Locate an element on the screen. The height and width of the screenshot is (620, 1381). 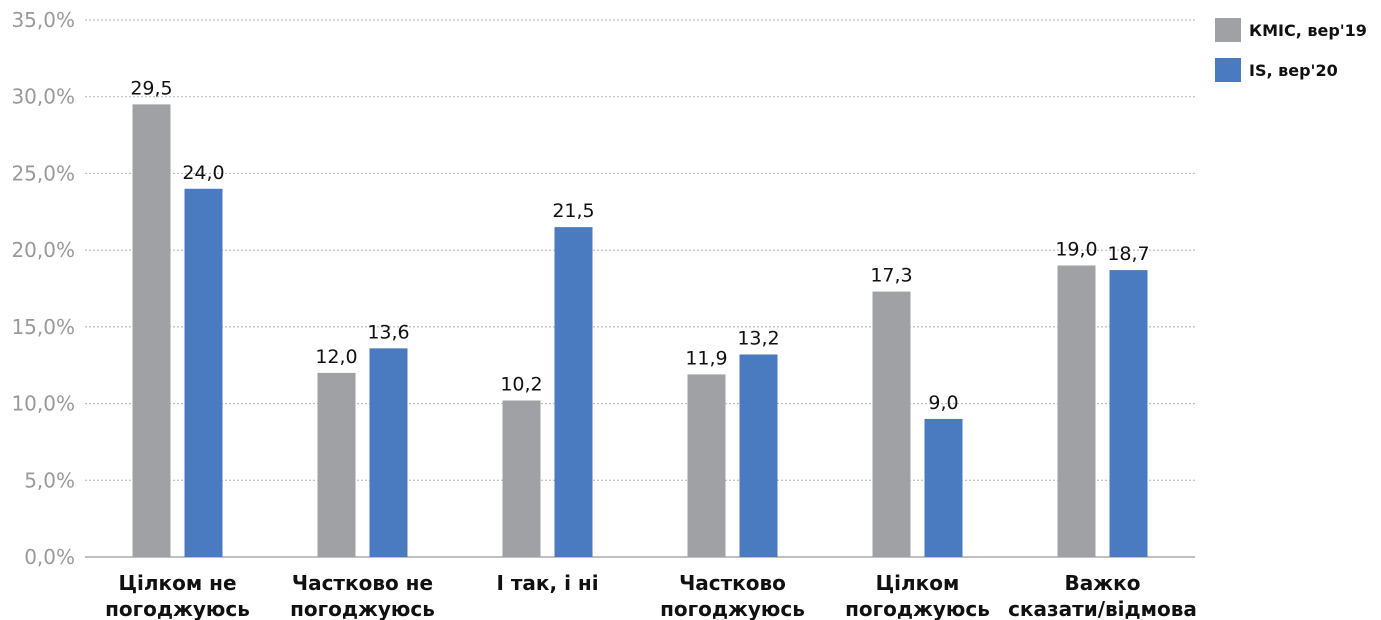
y-tick-label: 10,0% is located at coordinates (43, 404).